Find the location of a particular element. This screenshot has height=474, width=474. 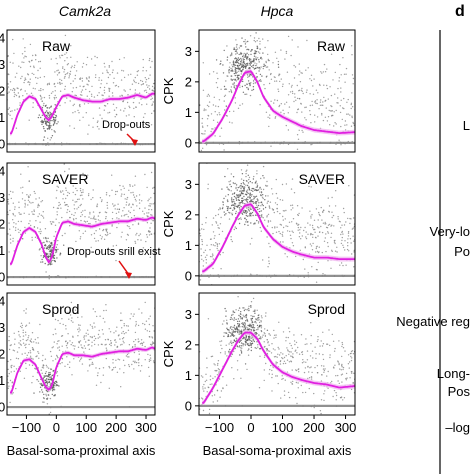

y-tick-label: 2 is located at coordinates (2, 91).